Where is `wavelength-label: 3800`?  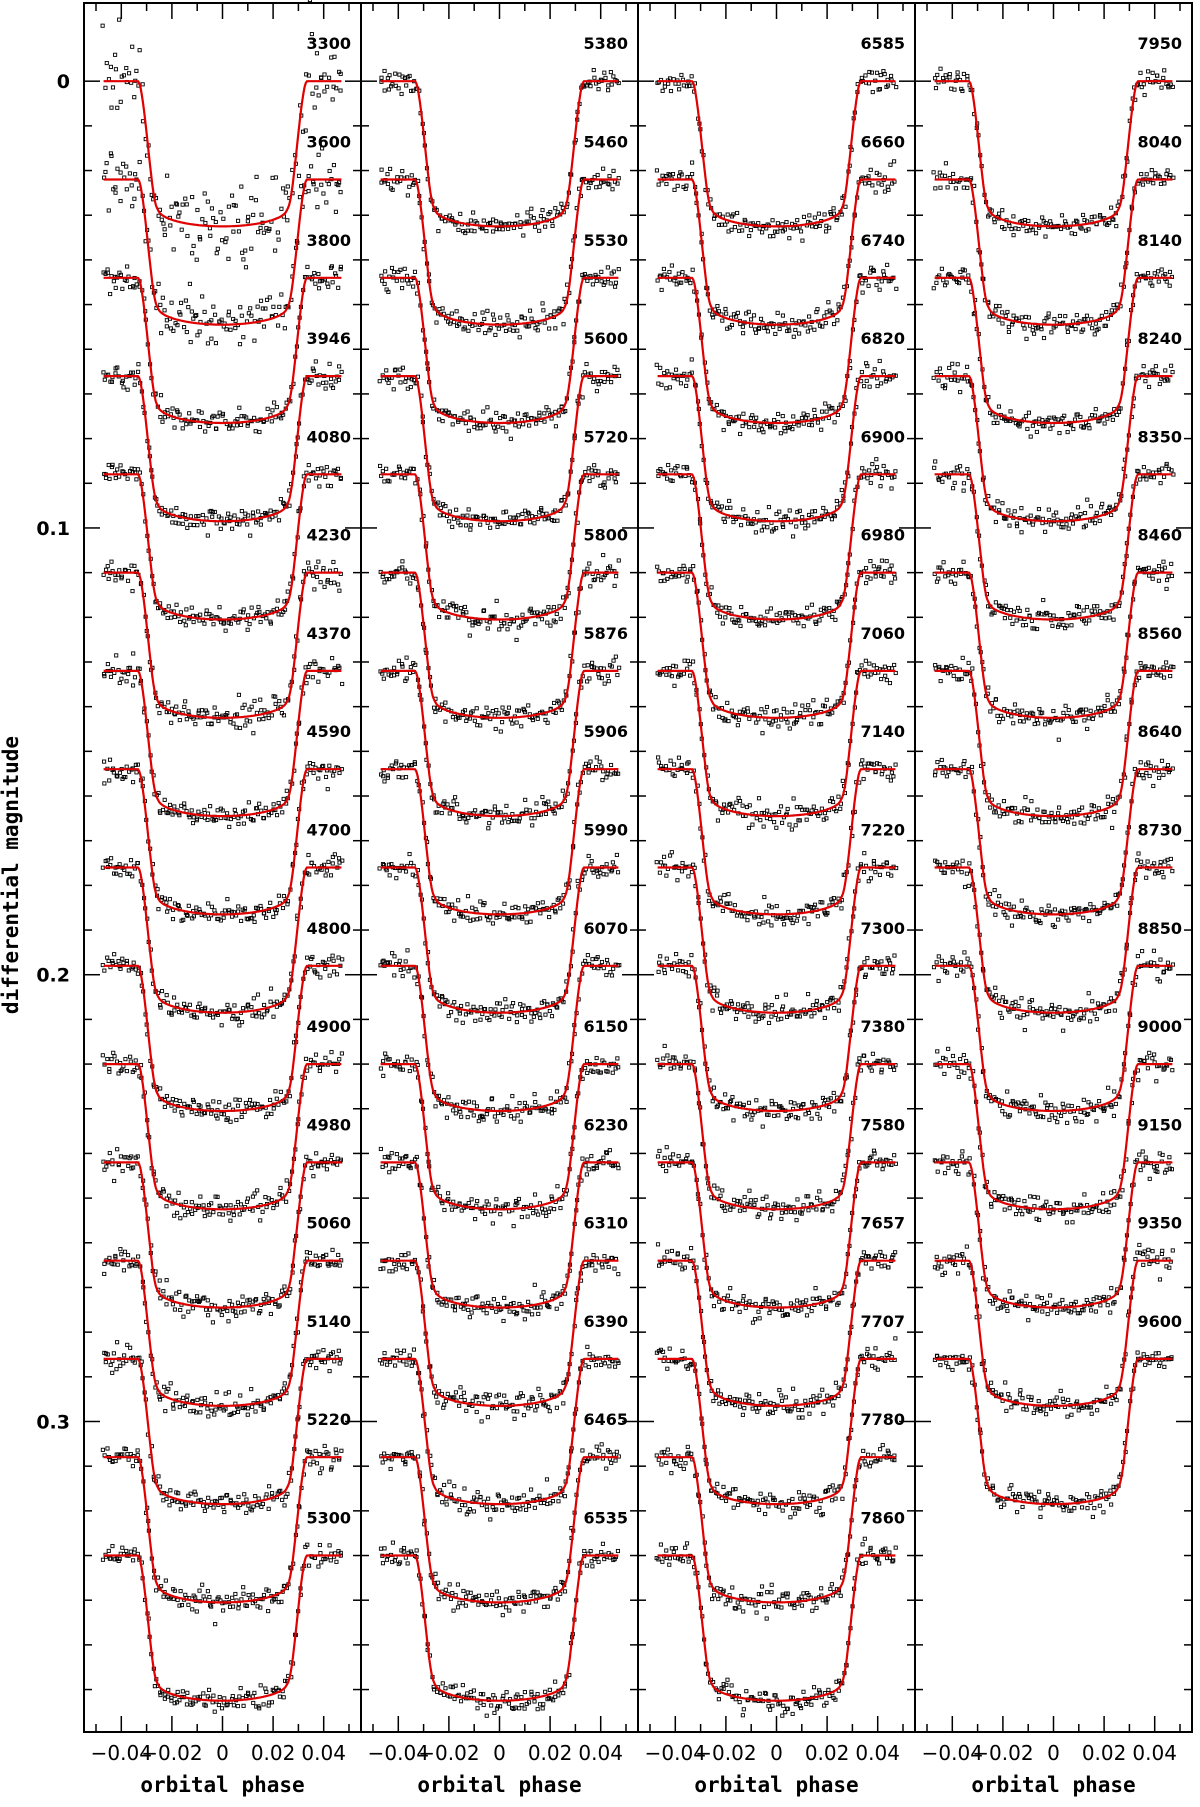 wavelength-label: 3800 is located at coordinates (328, 240).